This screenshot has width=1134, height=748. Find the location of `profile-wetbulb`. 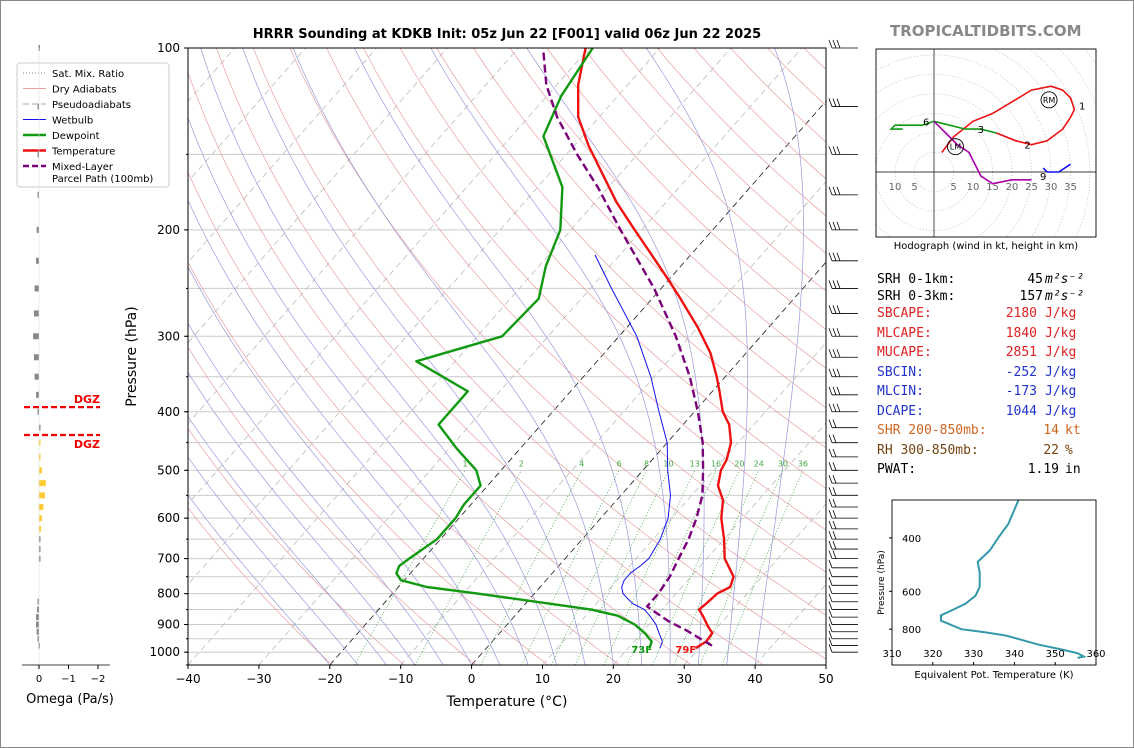

profile-wetbulb is located at coordinates (632, 451).